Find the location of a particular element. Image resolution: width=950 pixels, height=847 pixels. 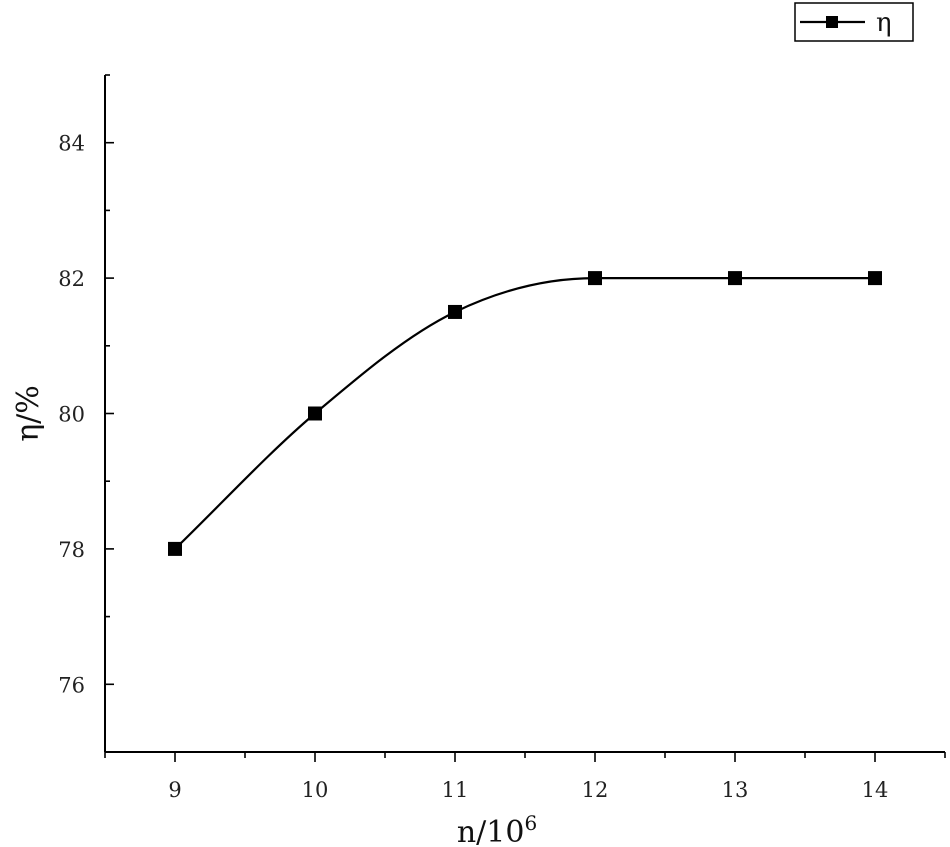

y-tick-label: 84 is located at coordinates (71, 144).